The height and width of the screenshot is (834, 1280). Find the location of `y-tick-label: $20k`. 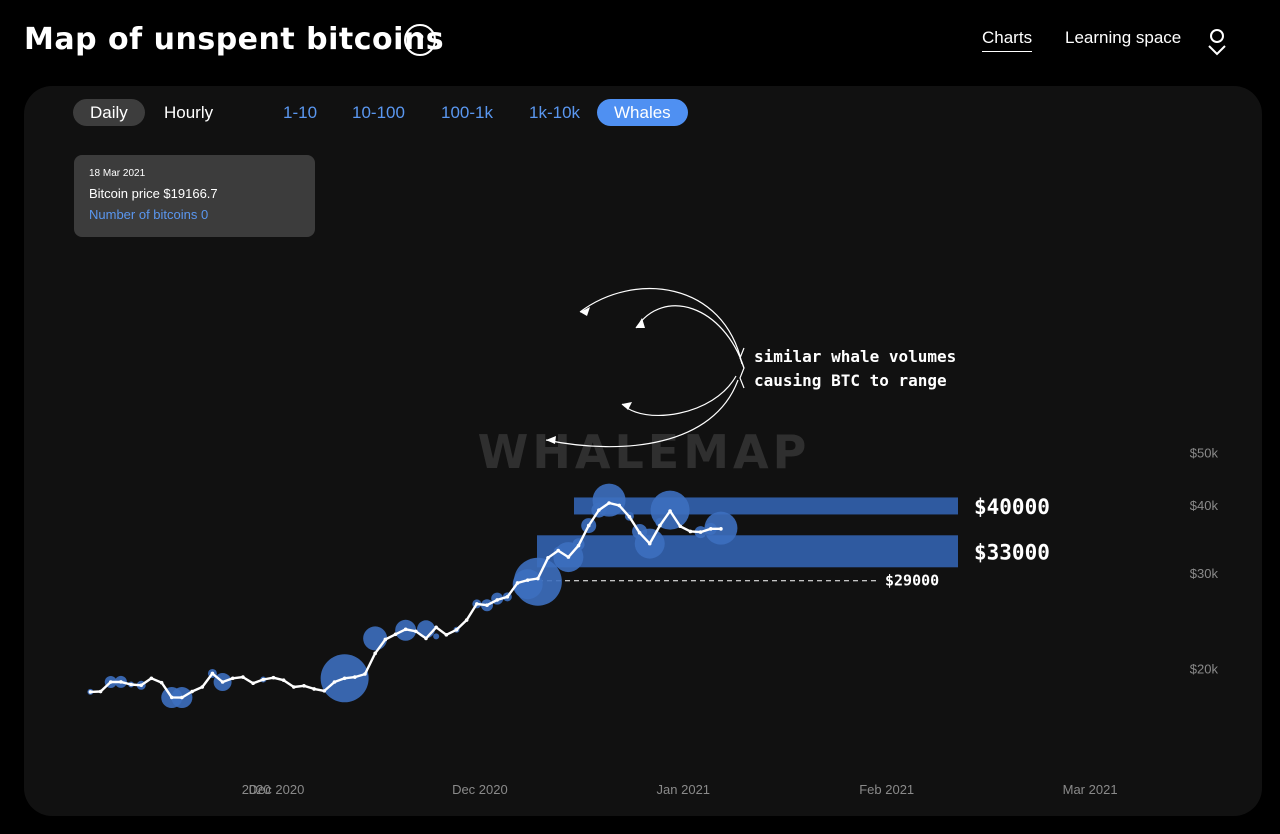

y-tick-label: $20k is located at coordinates (1204, 668).